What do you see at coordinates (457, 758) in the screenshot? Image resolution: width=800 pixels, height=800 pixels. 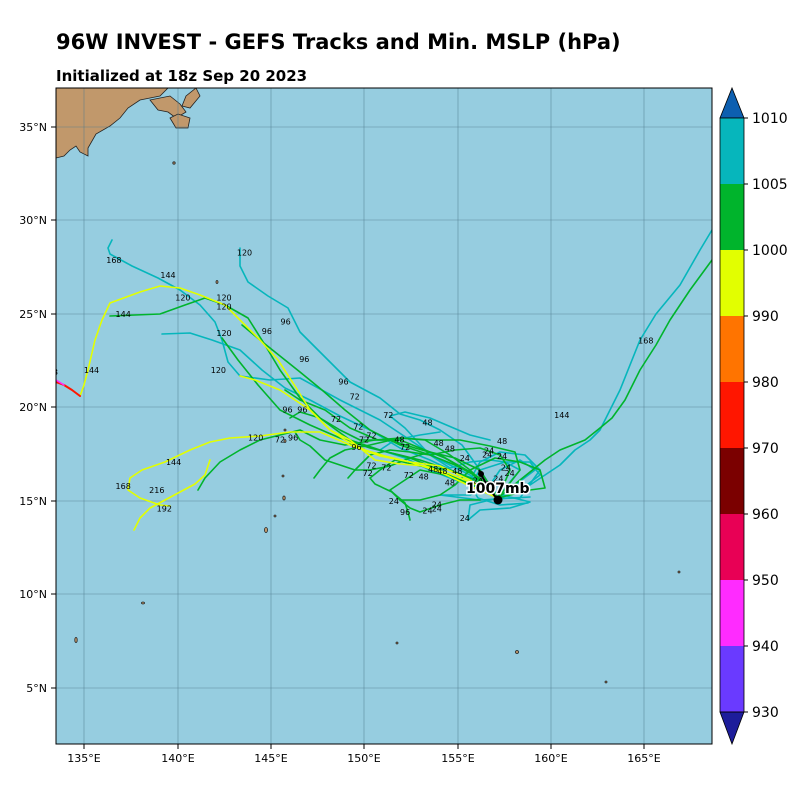 I see `x-tick-155e: 155°E` at bounding box center [457, 758].